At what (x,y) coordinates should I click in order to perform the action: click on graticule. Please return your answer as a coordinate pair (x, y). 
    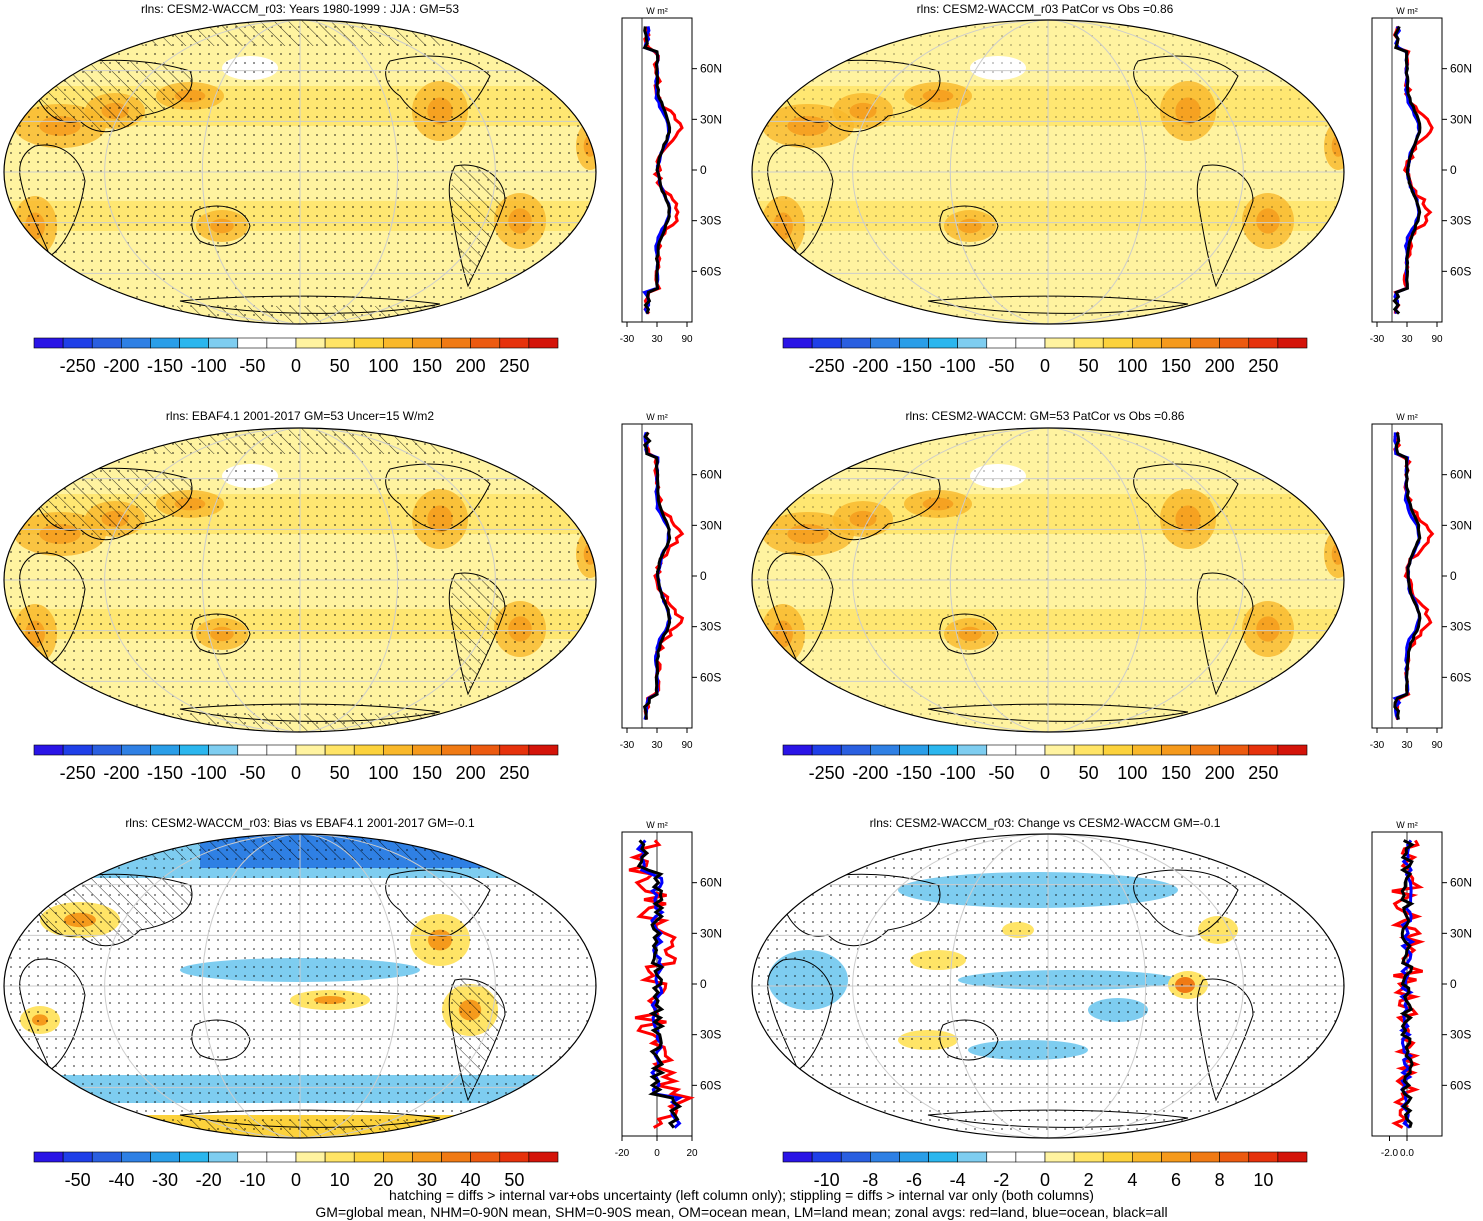
    Looking at the image, I should click on (1048, 580).